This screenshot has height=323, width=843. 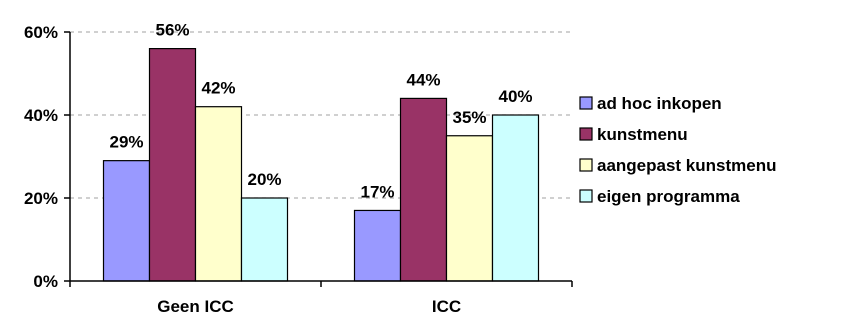 I want to click on y-tick-label: 60%, so click(x=41, y=32).